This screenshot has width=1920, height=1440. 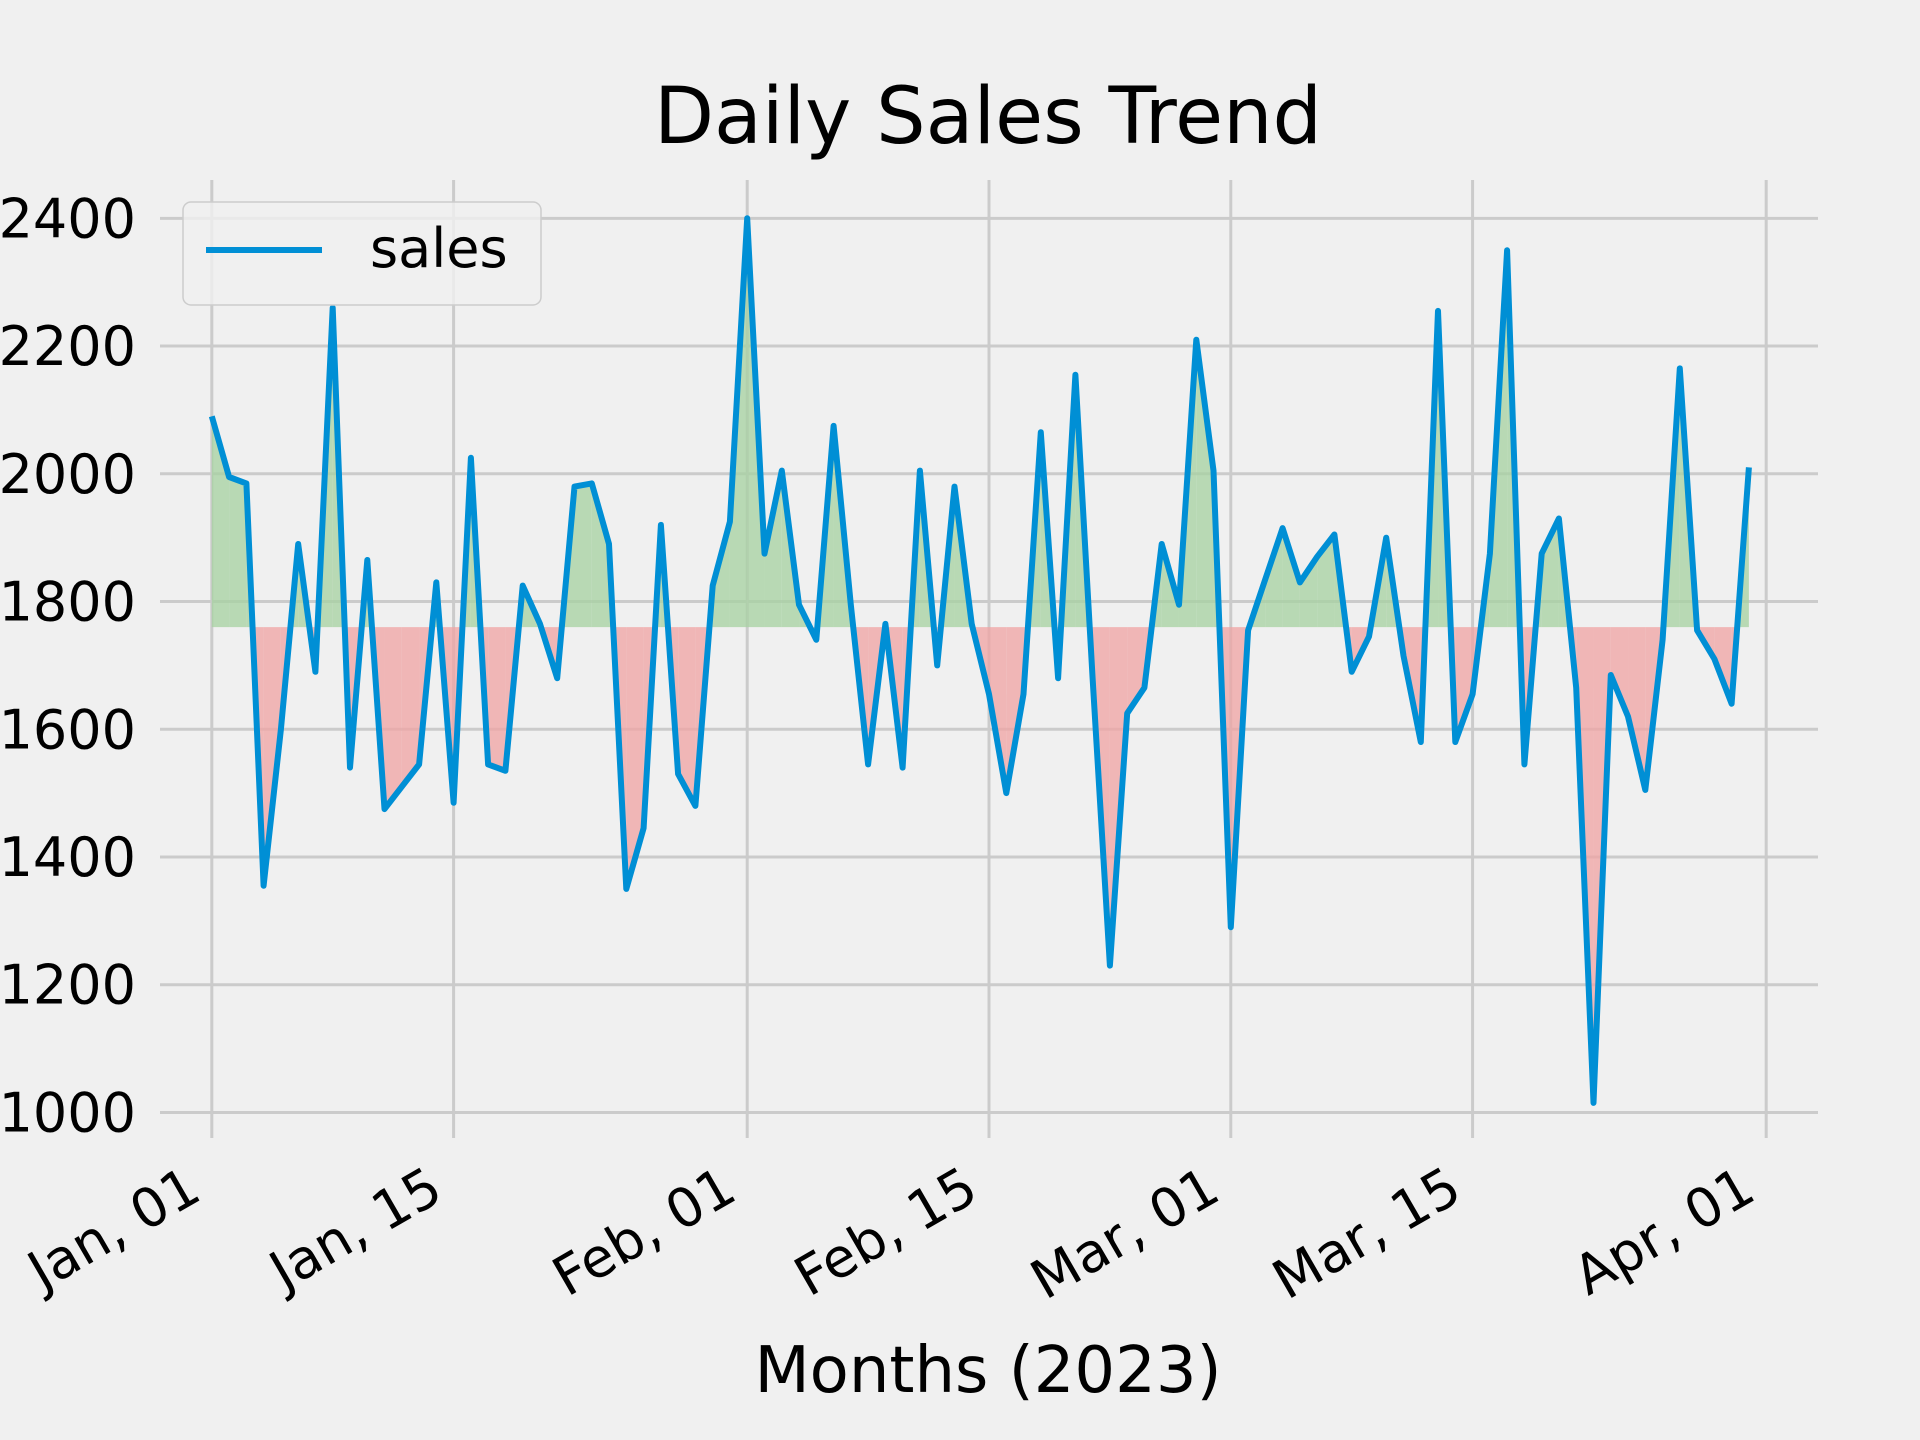 What do you see at coordinates (68, 218) in the screenshot?
I see `y-tick-label: 2400` at bounding box center [68, 218].